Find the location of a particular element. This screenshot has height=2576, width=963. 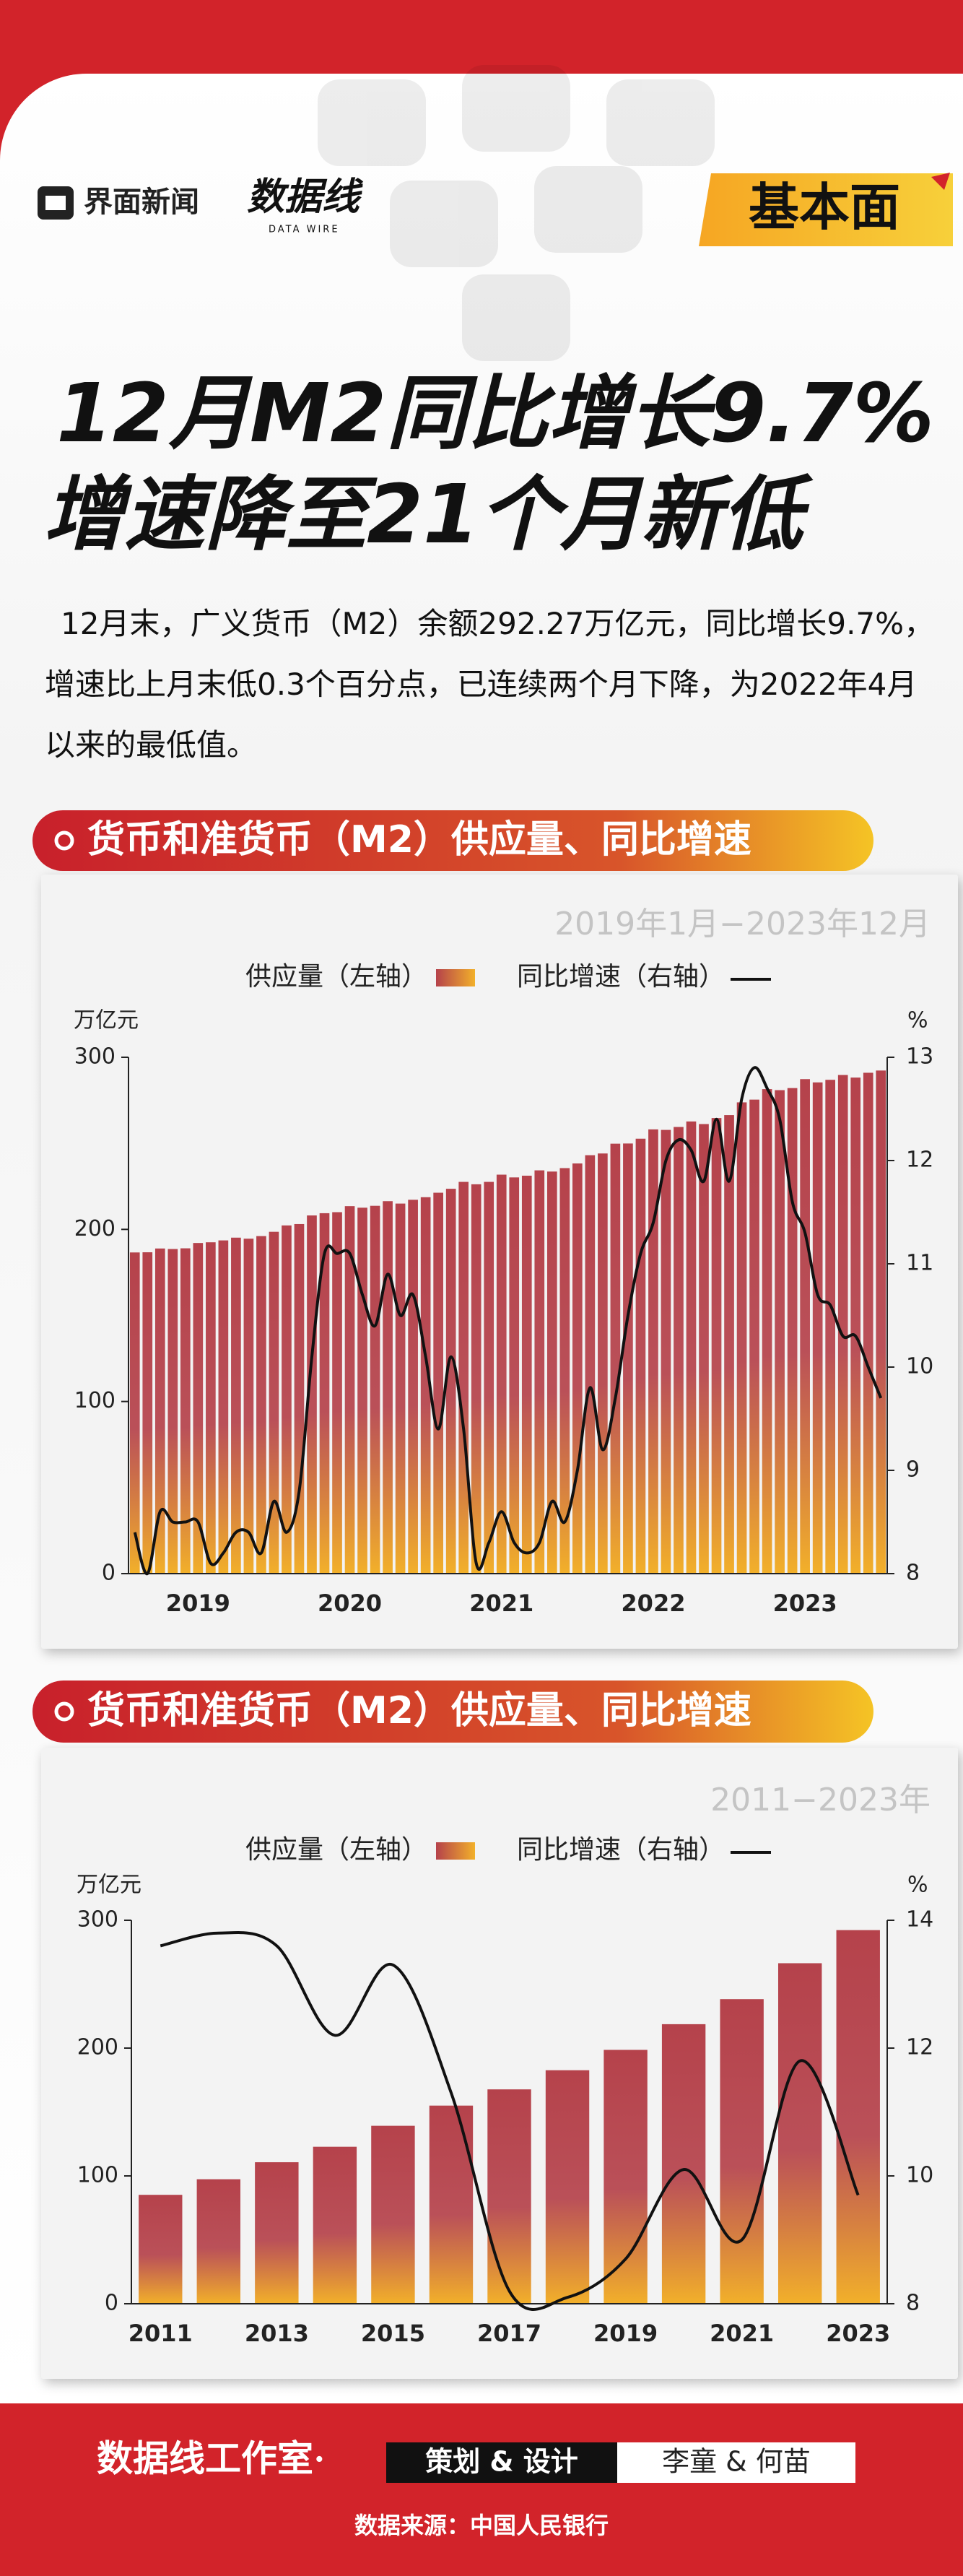

decoration is located at coordinates (517, 213).